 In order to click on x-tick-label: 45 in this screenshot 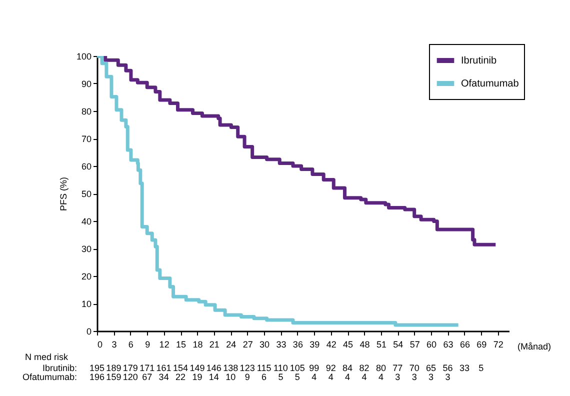, I will do `click(348, 345)`.